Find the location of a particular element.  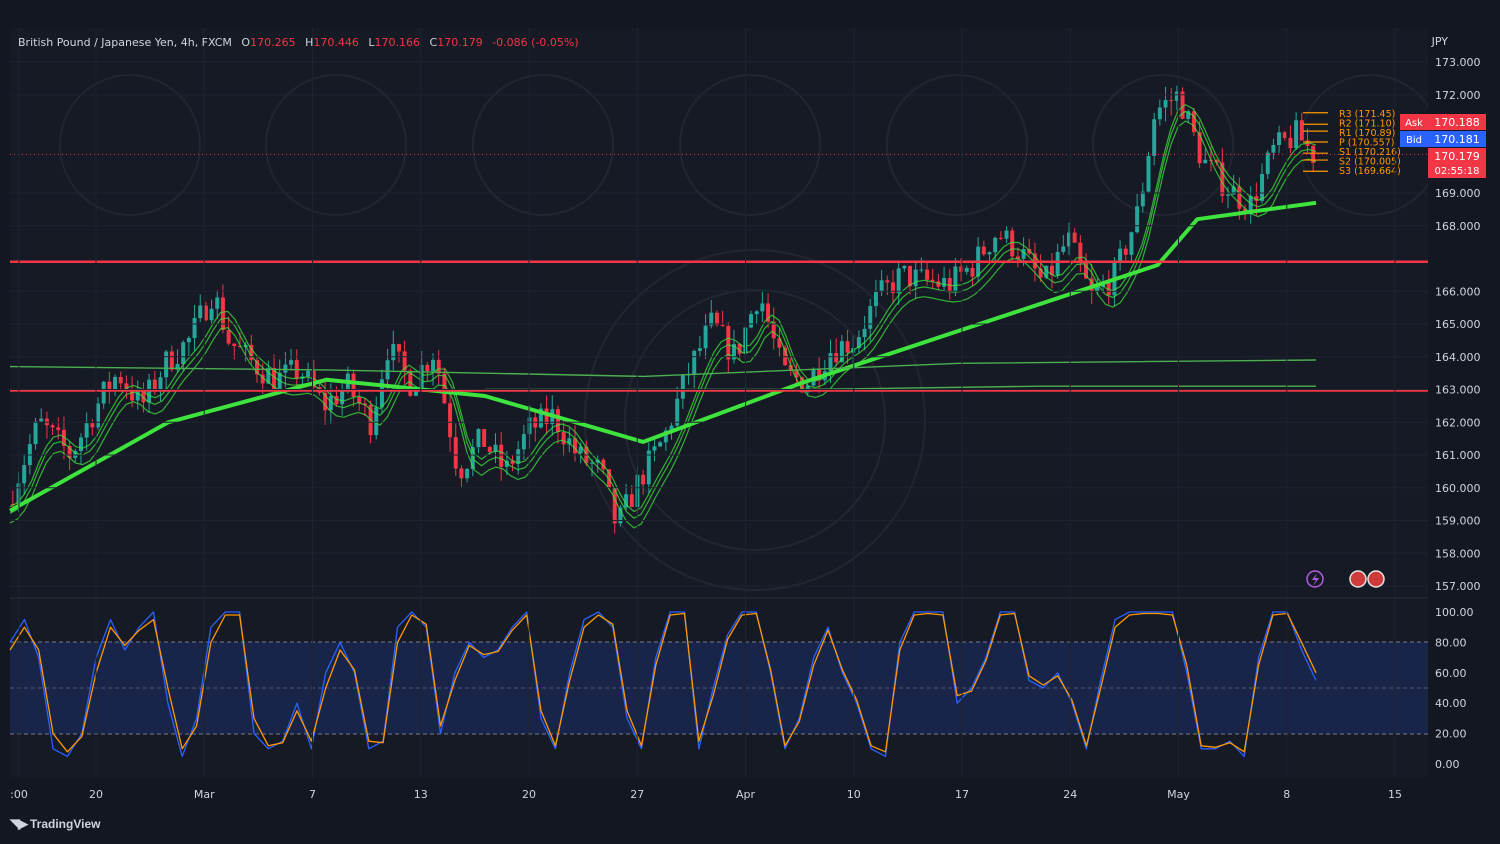

close-label: C is located at coordinates (433, 42).